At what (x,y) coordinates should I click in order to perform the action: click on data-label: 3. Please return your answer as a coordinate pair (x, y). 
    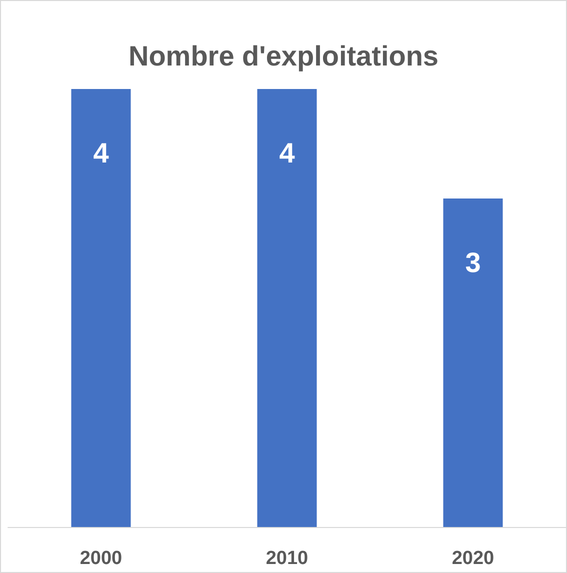
    Looking at the image, I should click on (473, 262).